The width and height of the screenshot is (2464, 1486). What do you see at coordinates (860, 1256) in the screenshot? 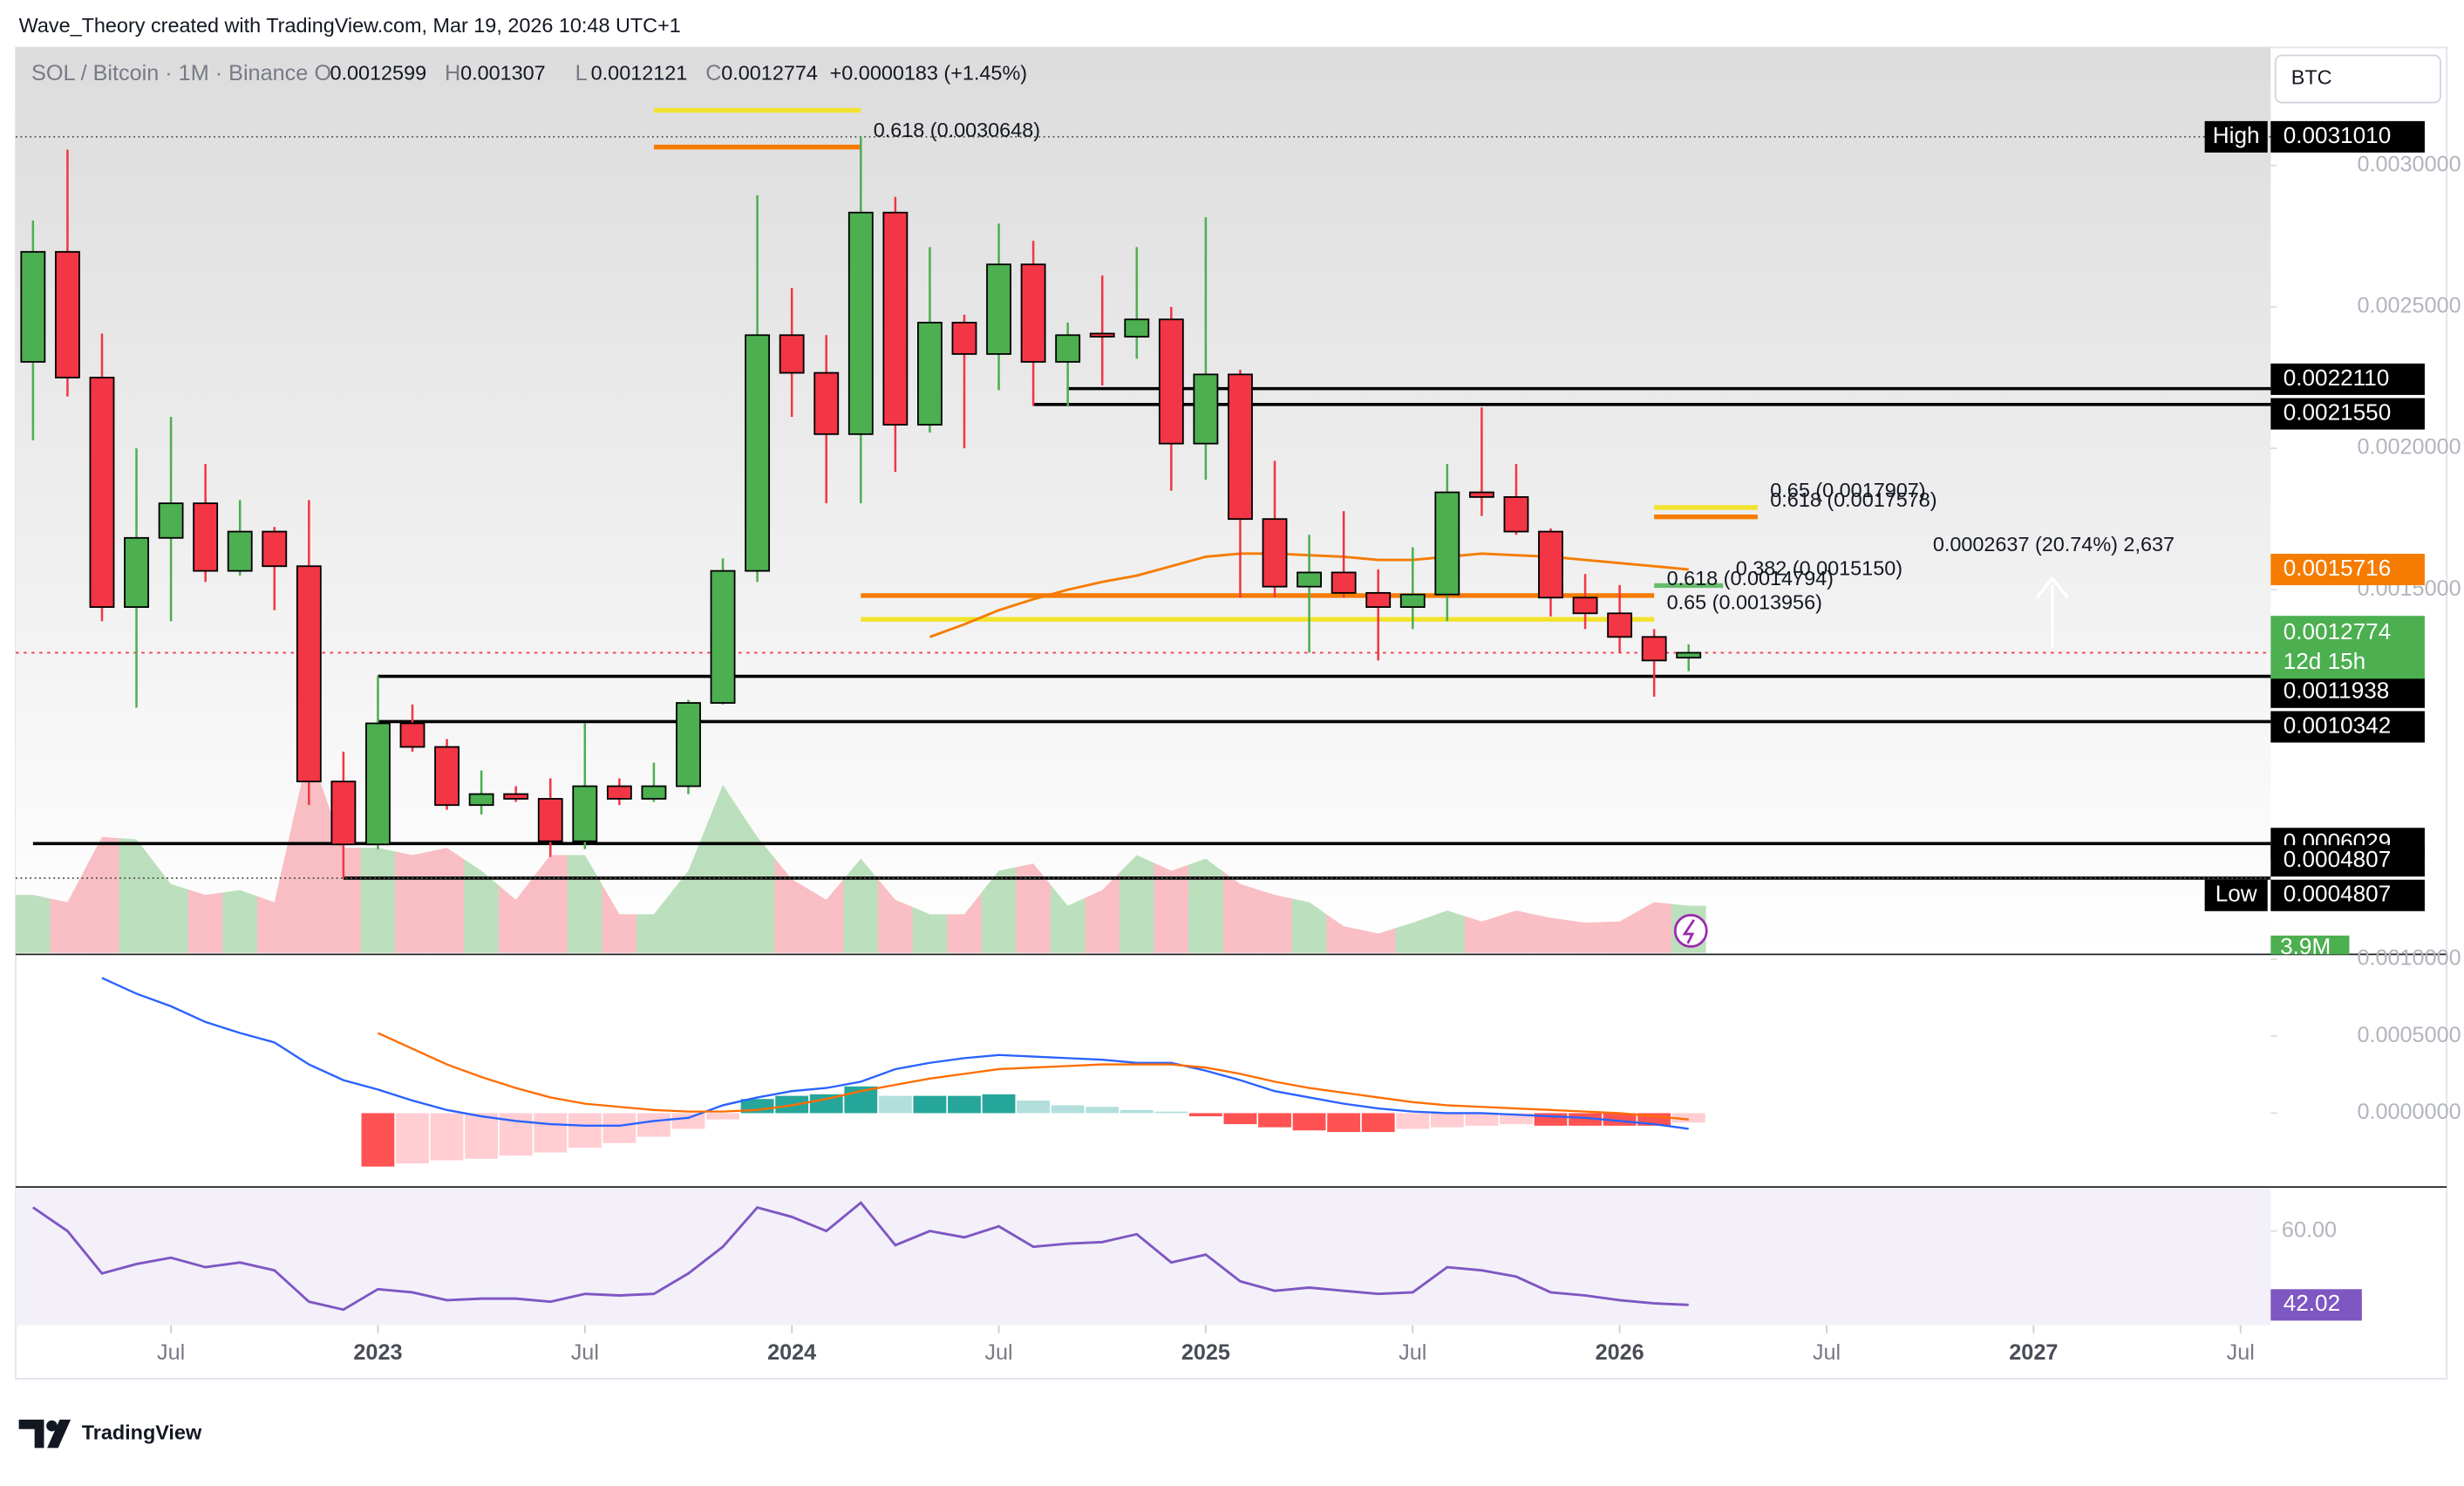
I see `rsi-line` at bounding box center [860, 1256].